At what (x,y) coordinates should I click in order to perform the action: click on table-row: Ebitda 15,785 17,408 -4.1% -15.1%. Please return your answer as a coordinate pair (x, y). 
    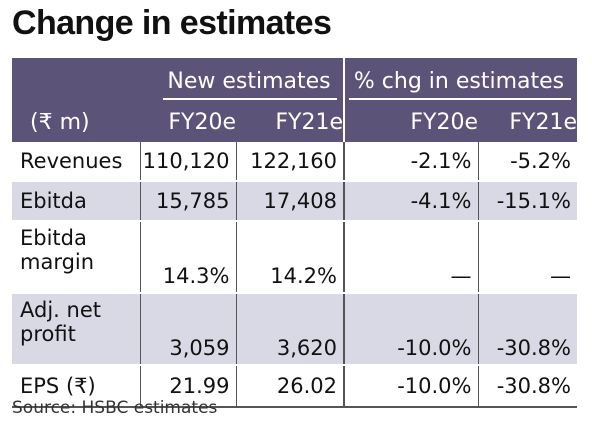
    Looking at the image, I should click on (294, 201).